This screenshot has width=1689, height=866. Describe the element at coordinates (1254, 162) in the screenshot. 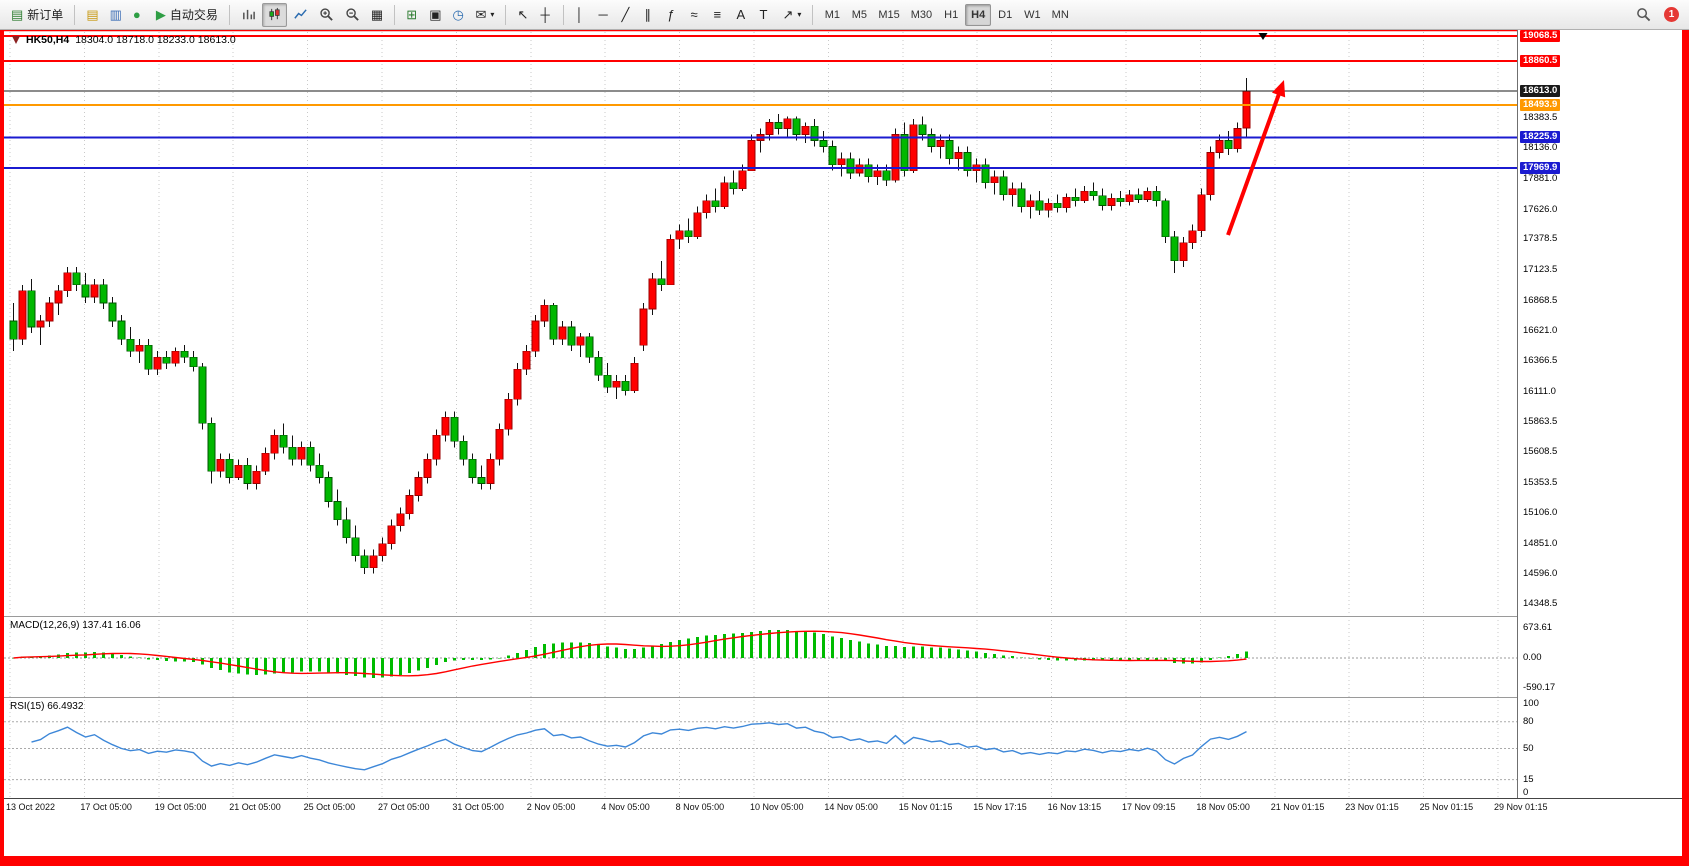

I see `trend-arrow-line` at that location.